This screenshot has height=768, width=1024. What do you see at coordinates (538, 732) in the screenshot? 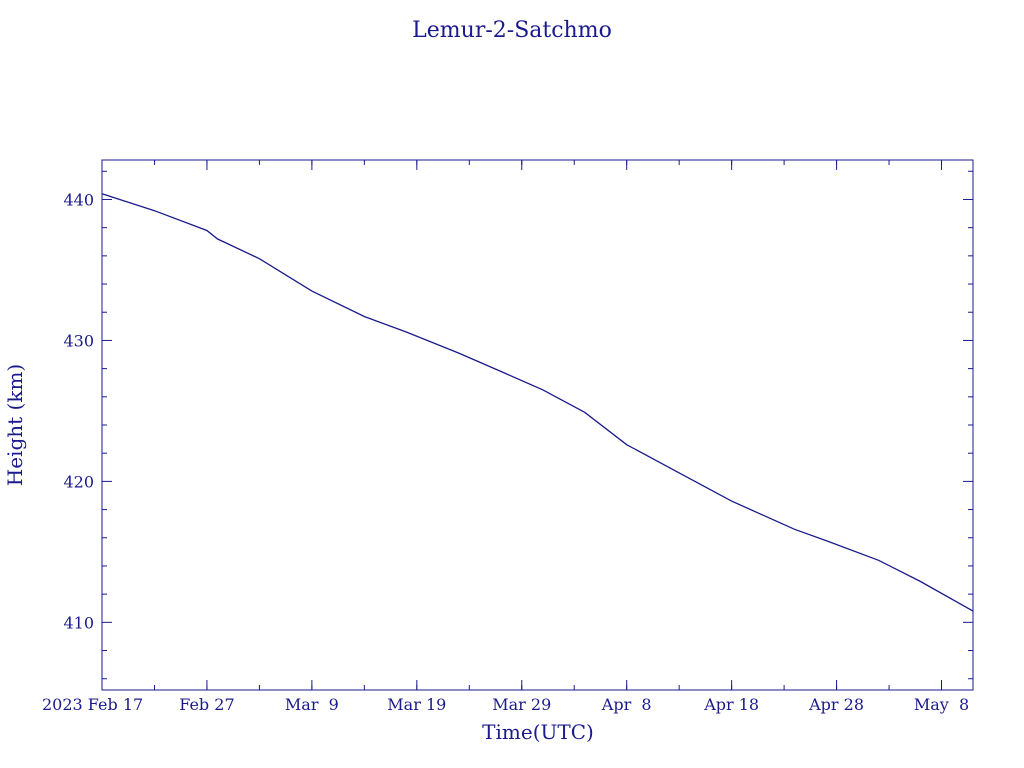
I see `x-axis-label: Time(UTC)` at bounding box center [538, 732].